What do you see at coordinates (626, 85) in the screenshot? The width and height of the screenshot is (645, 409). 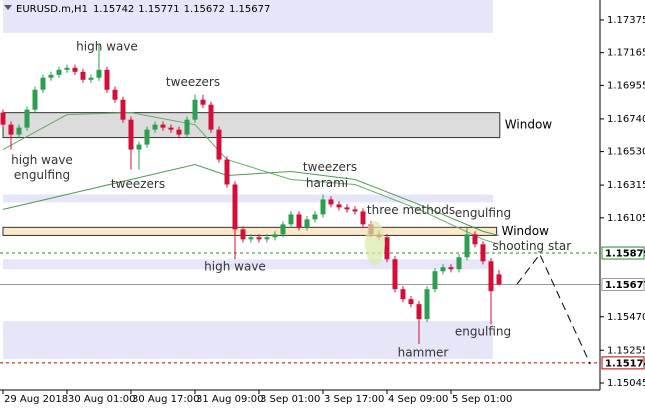 I see `y-tick-label: 1.16955` at bounding box center [626, 85].